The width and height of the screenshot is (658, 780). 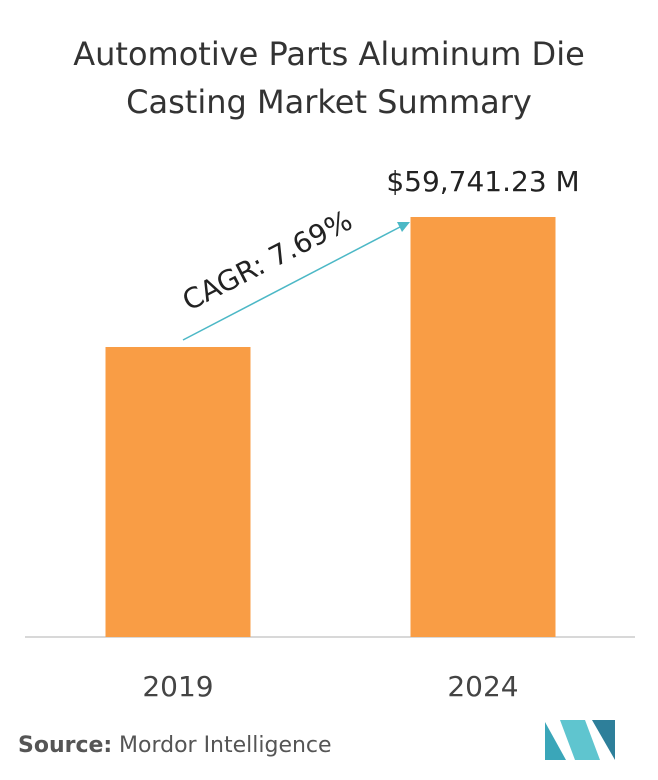 What do you see at coordinates (482, 181) in the screenshot?
I see `value-label: $59,741.23 M` at bounding box center [482, 181].